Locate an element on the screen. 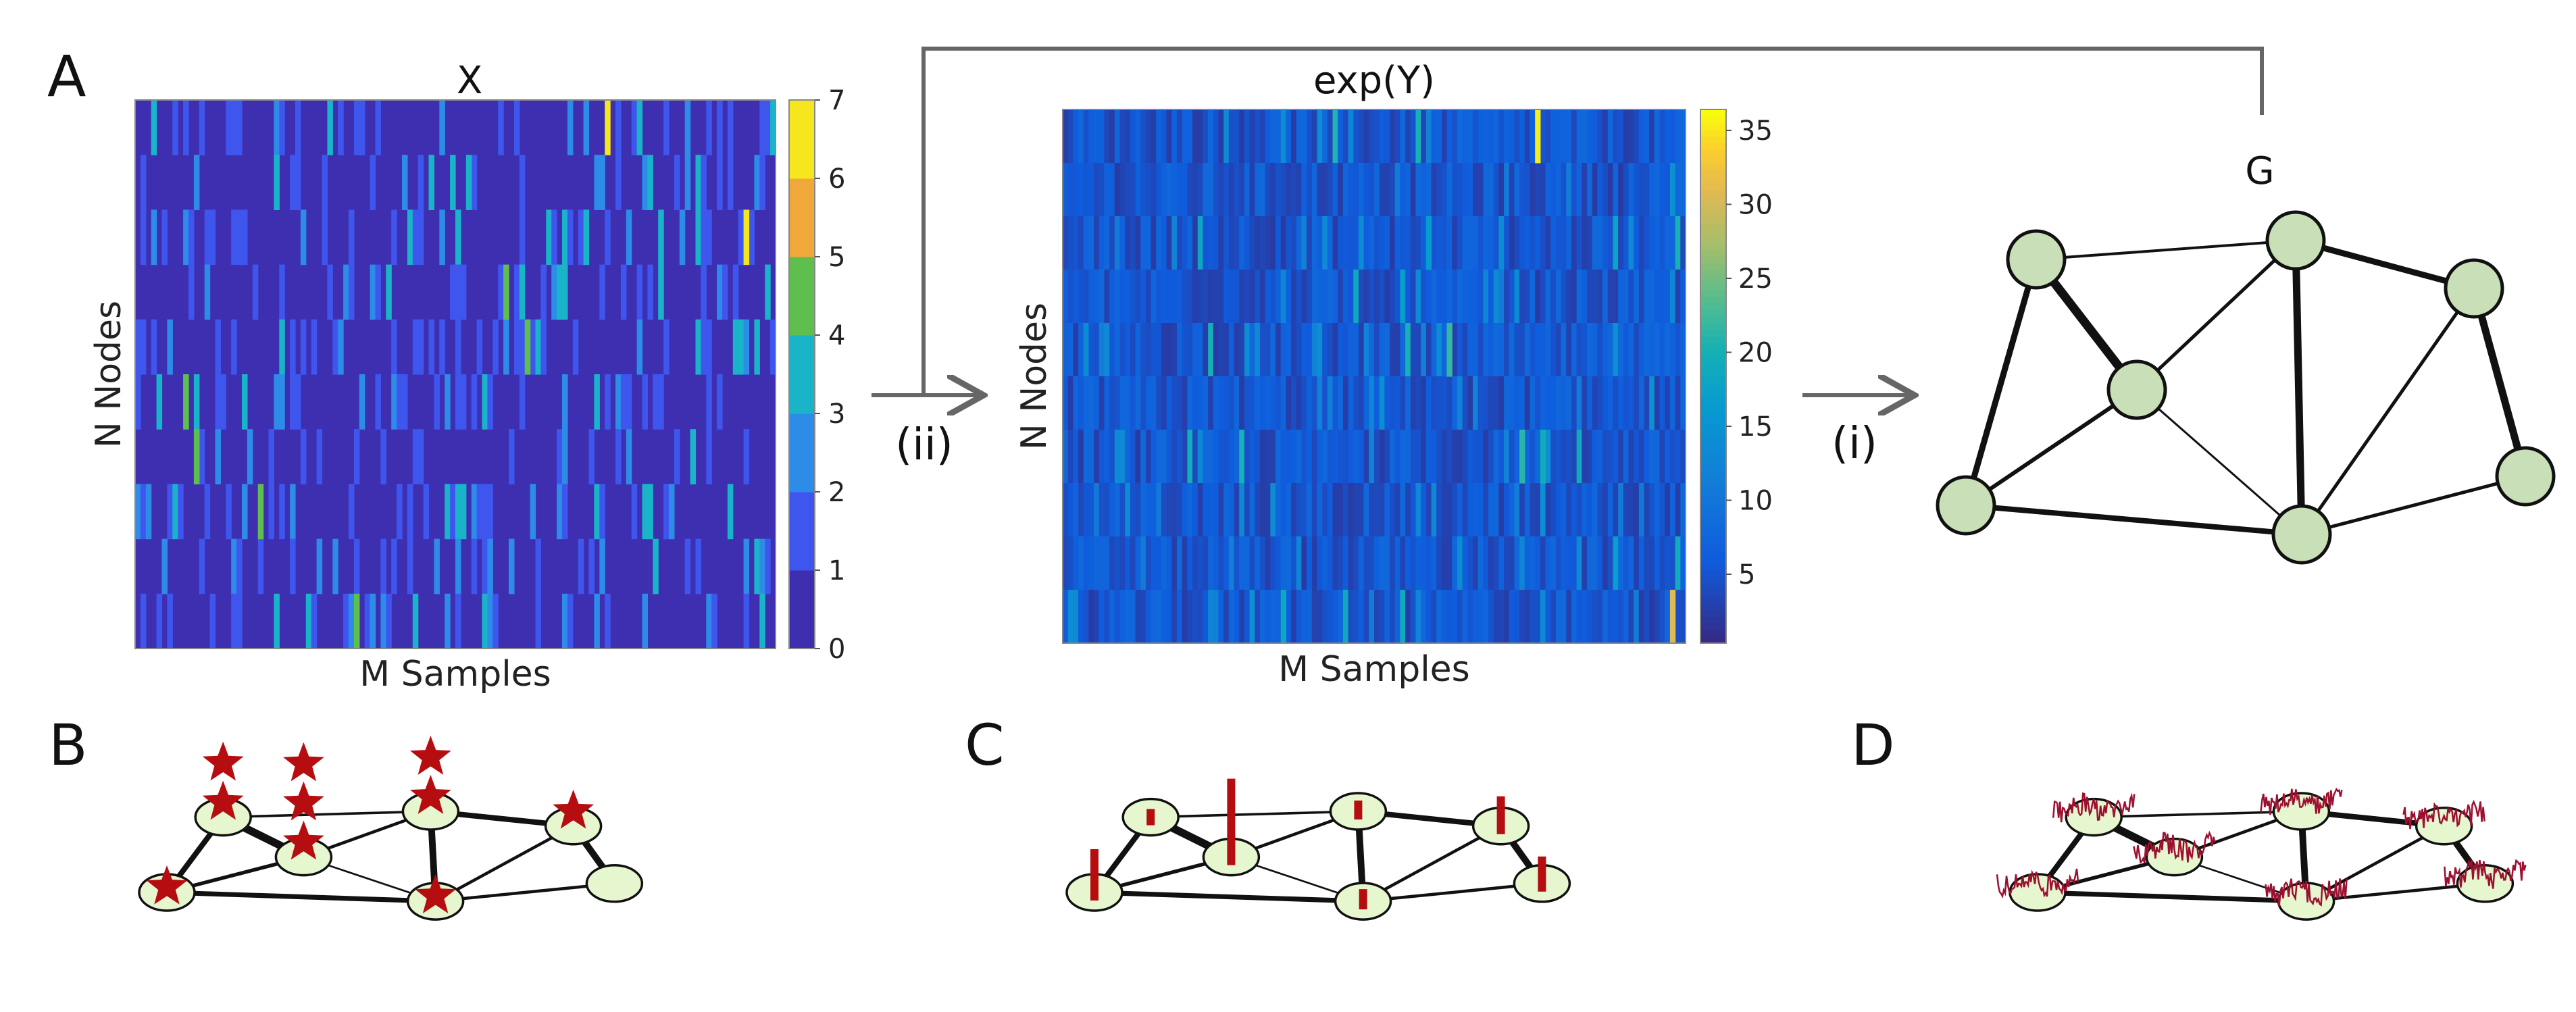 This screenshot has height=1012, width=2576. count-bar is located at coordinates (1358, 810).